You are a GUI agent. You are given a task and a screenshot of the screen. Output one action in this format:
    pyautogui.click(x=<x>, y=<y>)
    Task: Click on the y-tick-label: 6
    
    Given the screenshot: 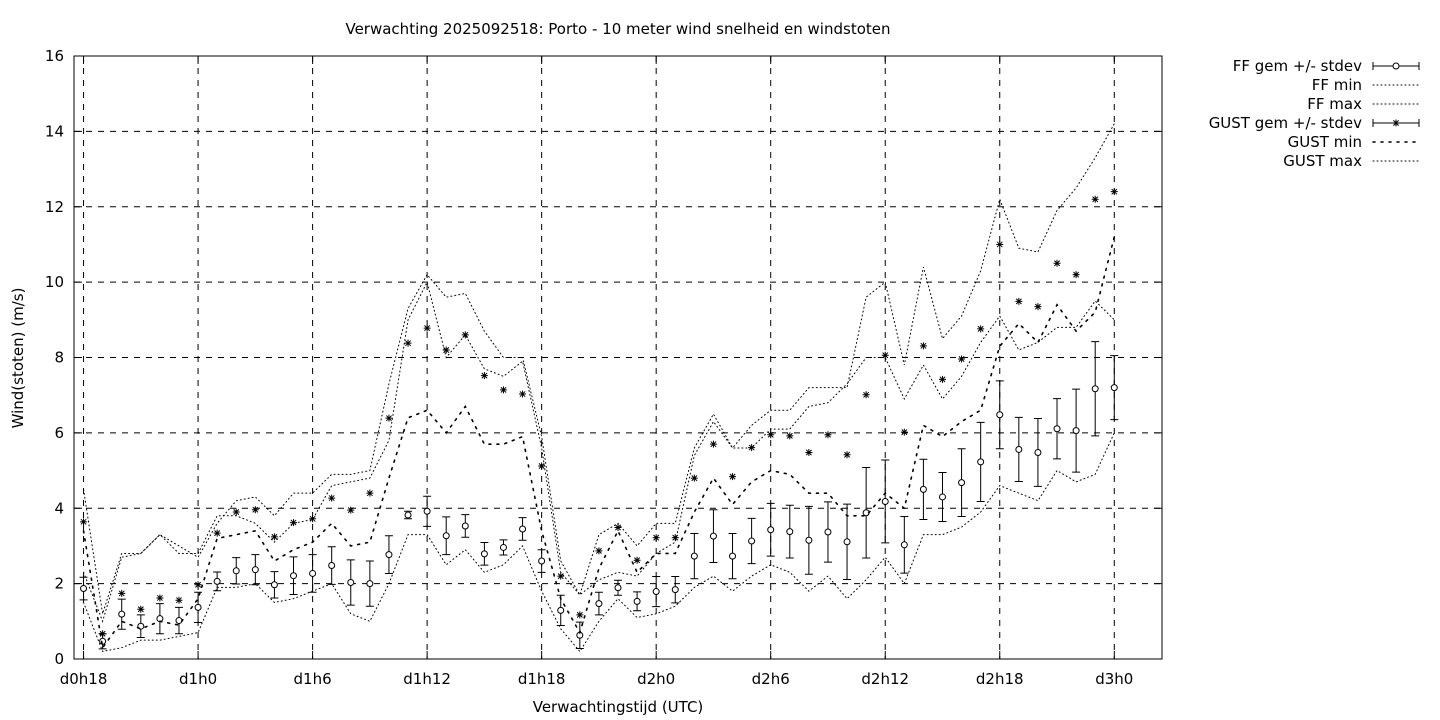 What is the action you would take?
    pyautogui.click(x=59, y=433)
    